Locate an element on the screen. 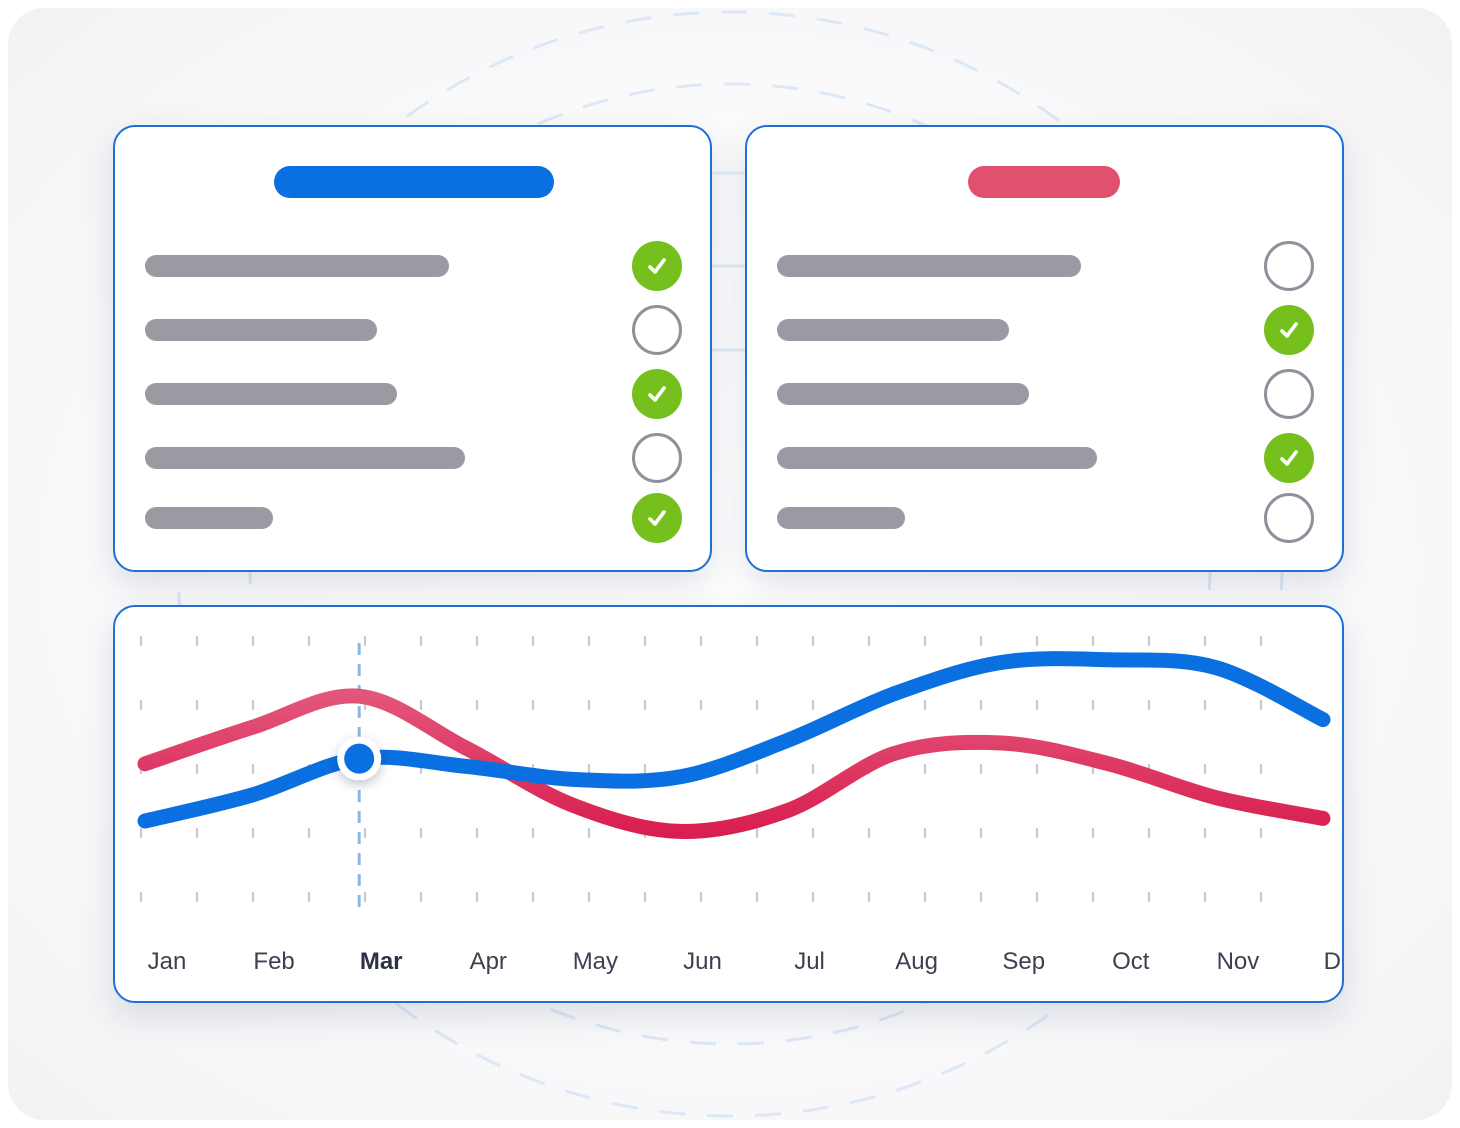  x-axis-label: Jan is located at coordinates (167, 961).